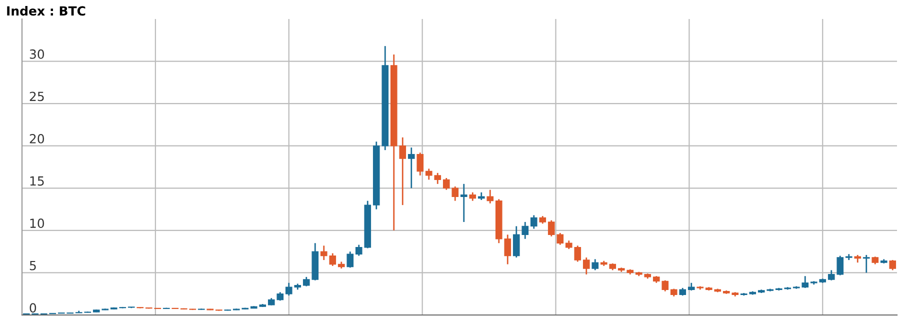 This screenshot has width=905, height=321. I want to click on y-tick-label: 30, so click(37, 54).